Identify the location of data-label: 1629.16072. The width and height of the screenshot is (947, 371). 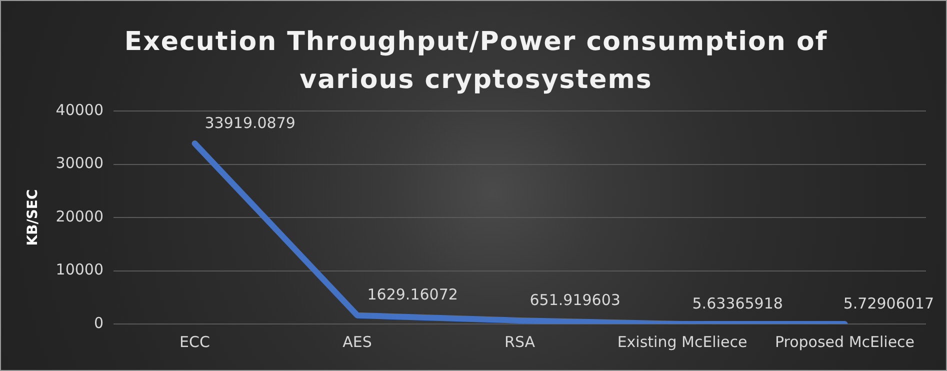
(412, 295).